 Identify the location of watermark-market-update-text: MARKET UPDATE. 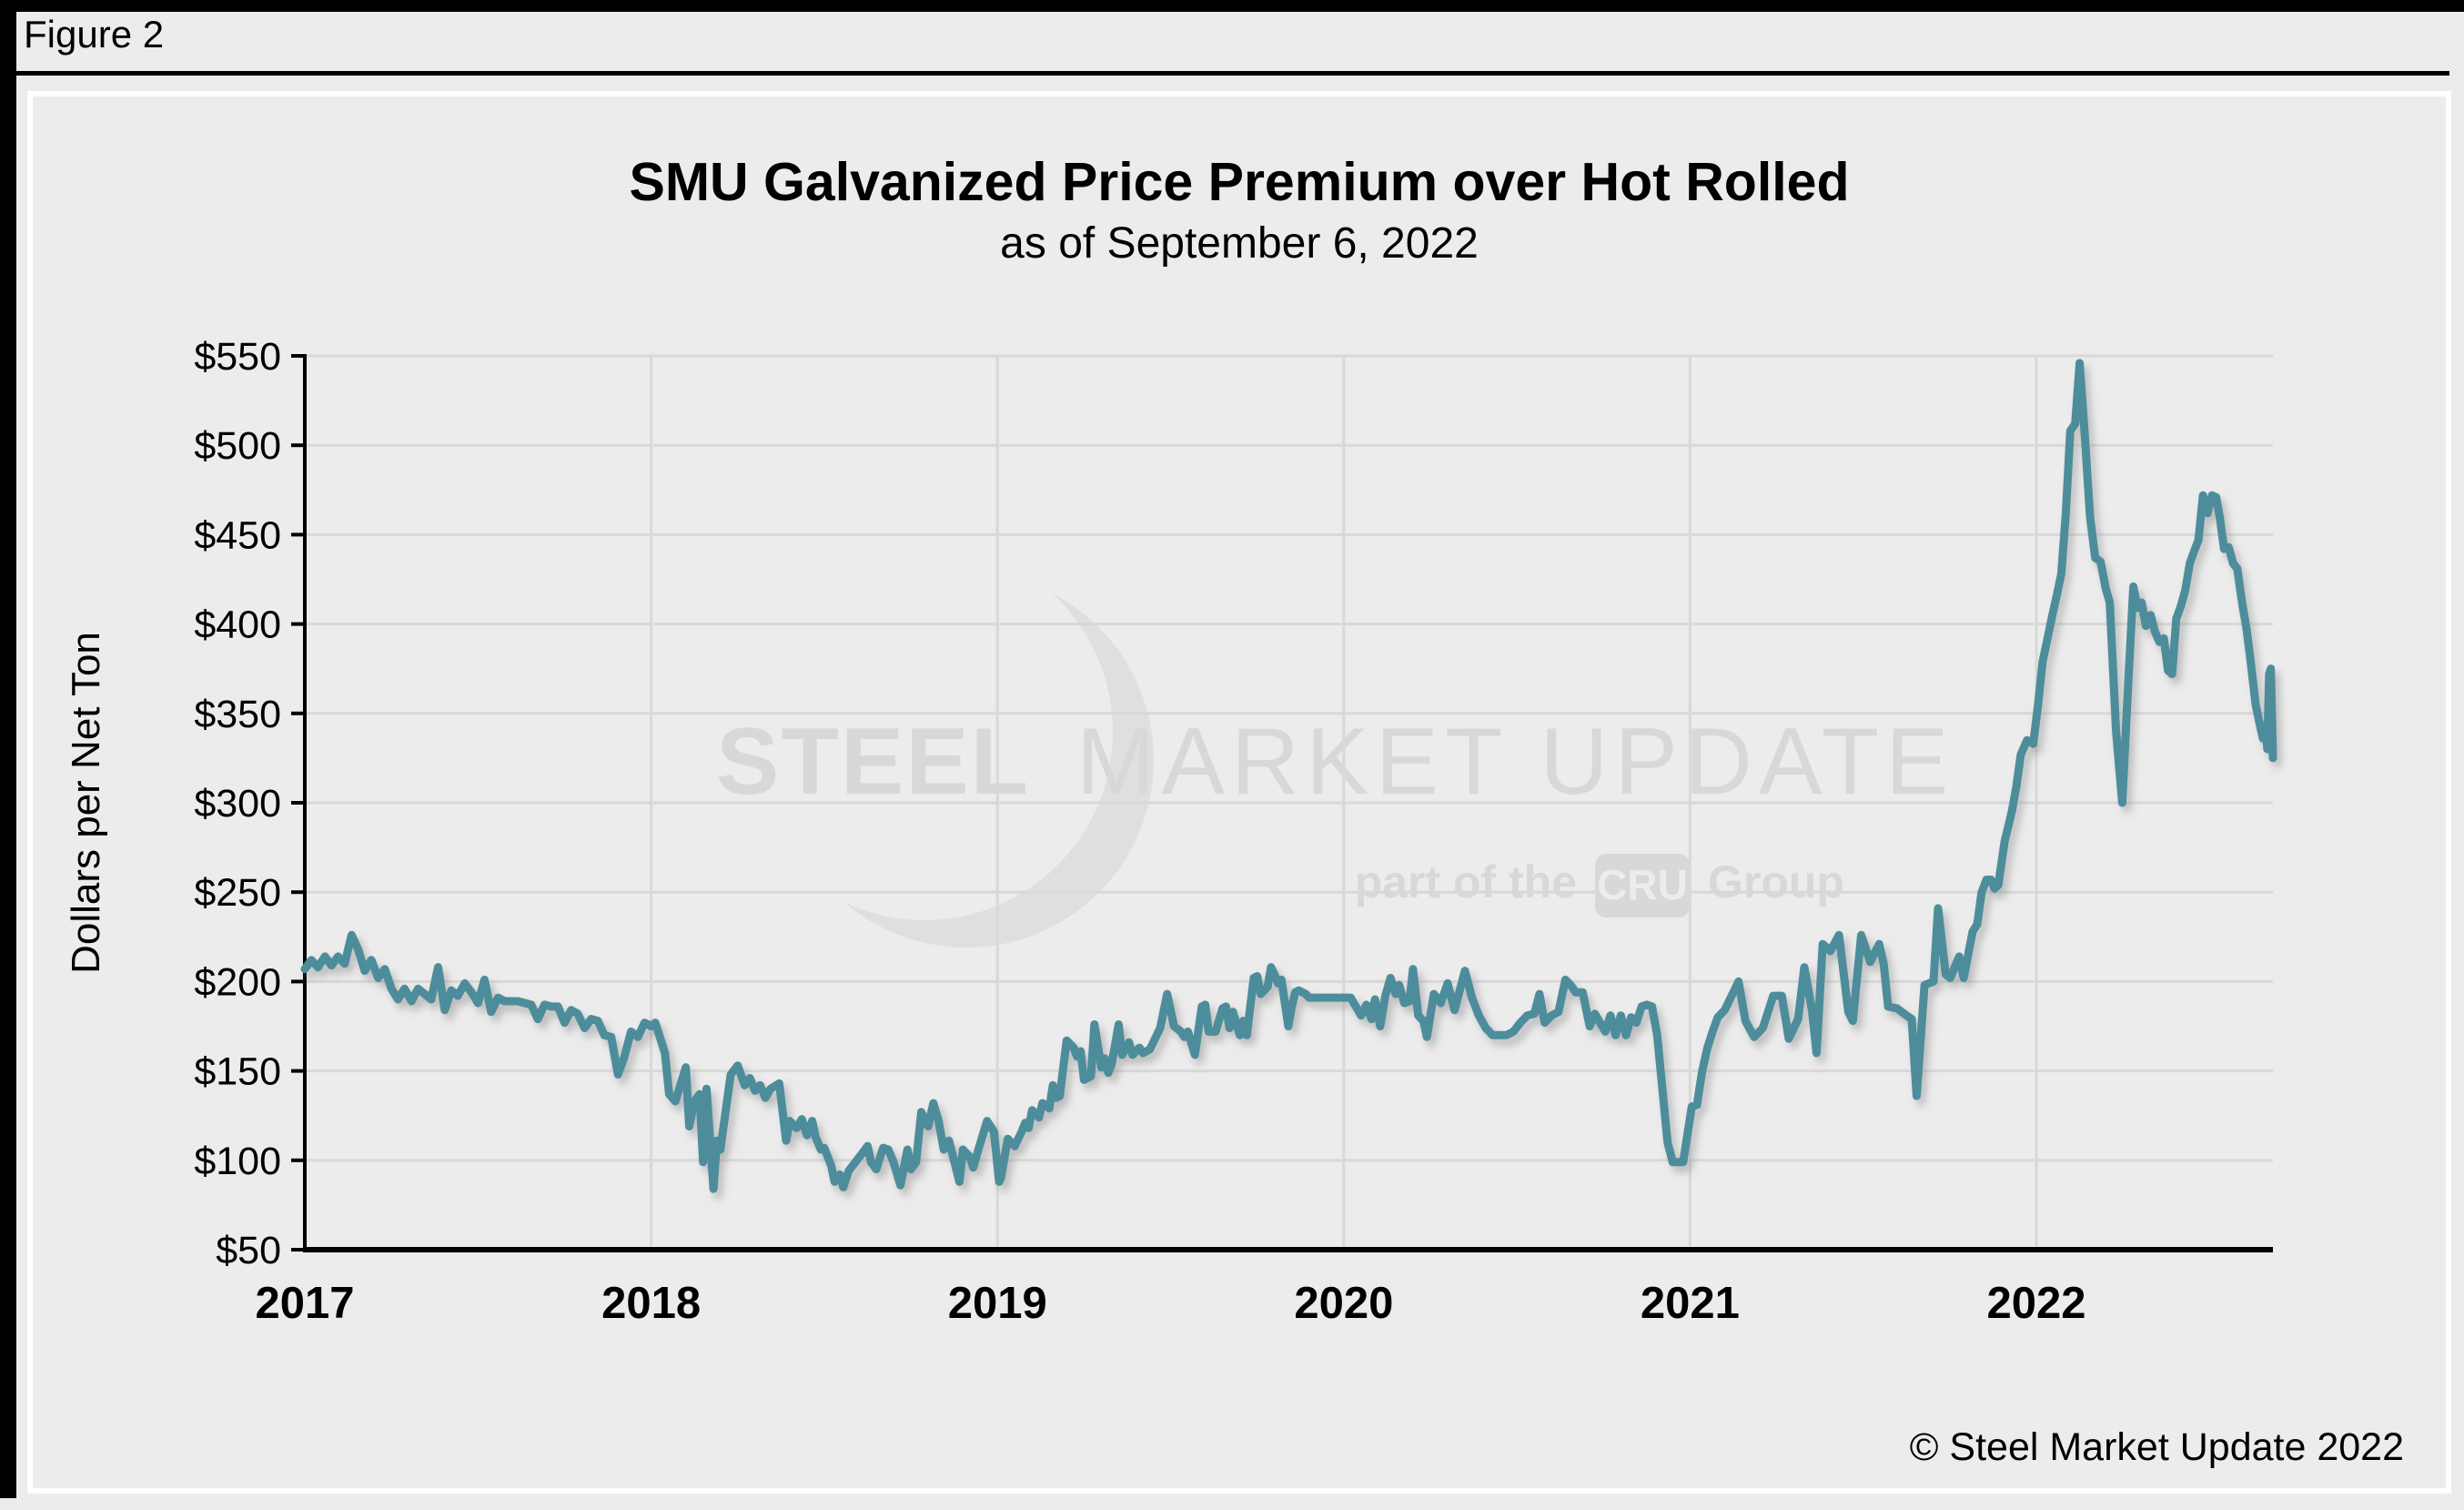
(1515, 762).